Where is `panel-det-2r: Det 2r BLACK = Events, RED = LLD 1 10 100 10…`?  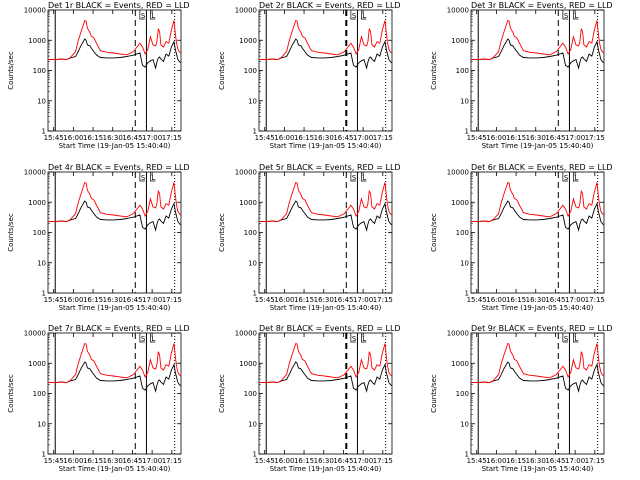
panel-det-2r: Det 2r BLACK = Events, RED = LLD 1 10 100 10… is located at coordinates (309, 75).